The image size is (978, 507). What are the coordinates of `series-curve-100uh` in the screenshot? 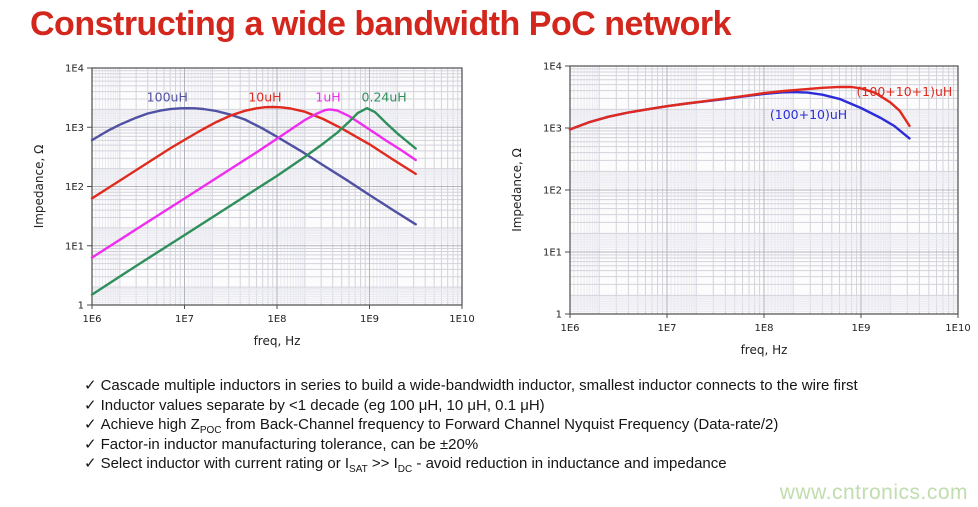 It's located at (253, 166).